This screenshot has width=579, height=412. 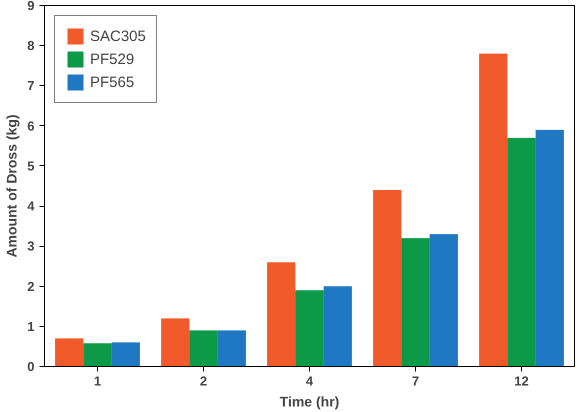 I want to click on x-tick-label: 4, so click(x=310, y=381).